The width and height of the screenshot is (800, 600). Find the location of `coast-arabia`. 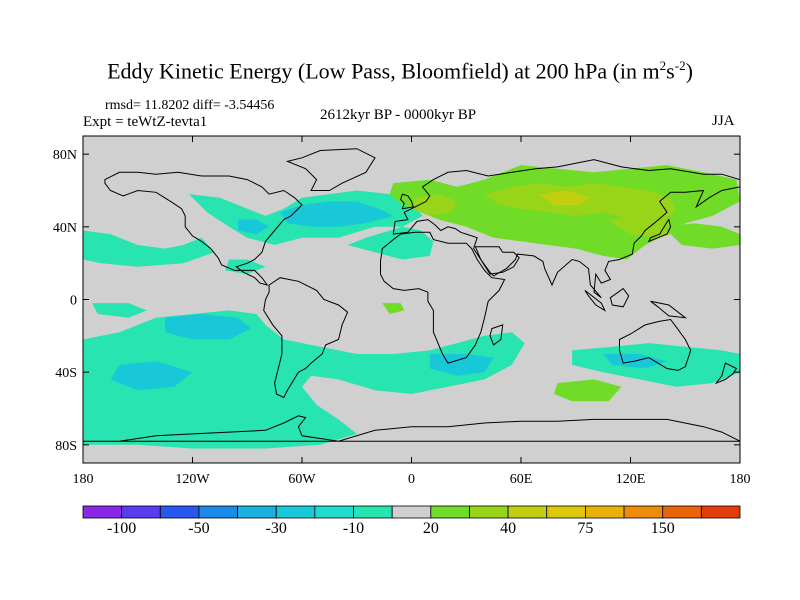

coast-arabia is located at coordinates (497, 260).